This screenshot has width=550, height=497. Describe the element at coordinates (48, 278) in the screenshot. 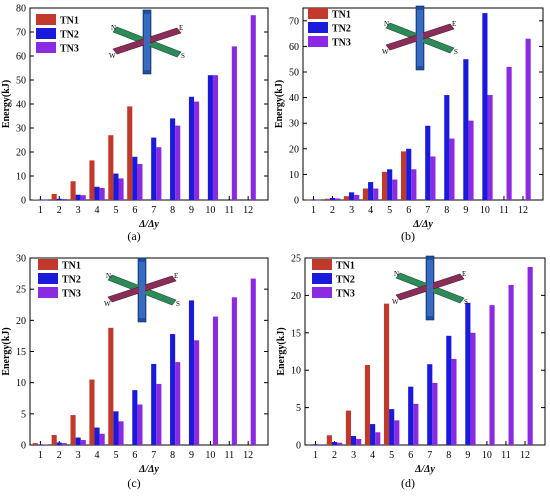

I see `legend-swatch-tn2` at that location.